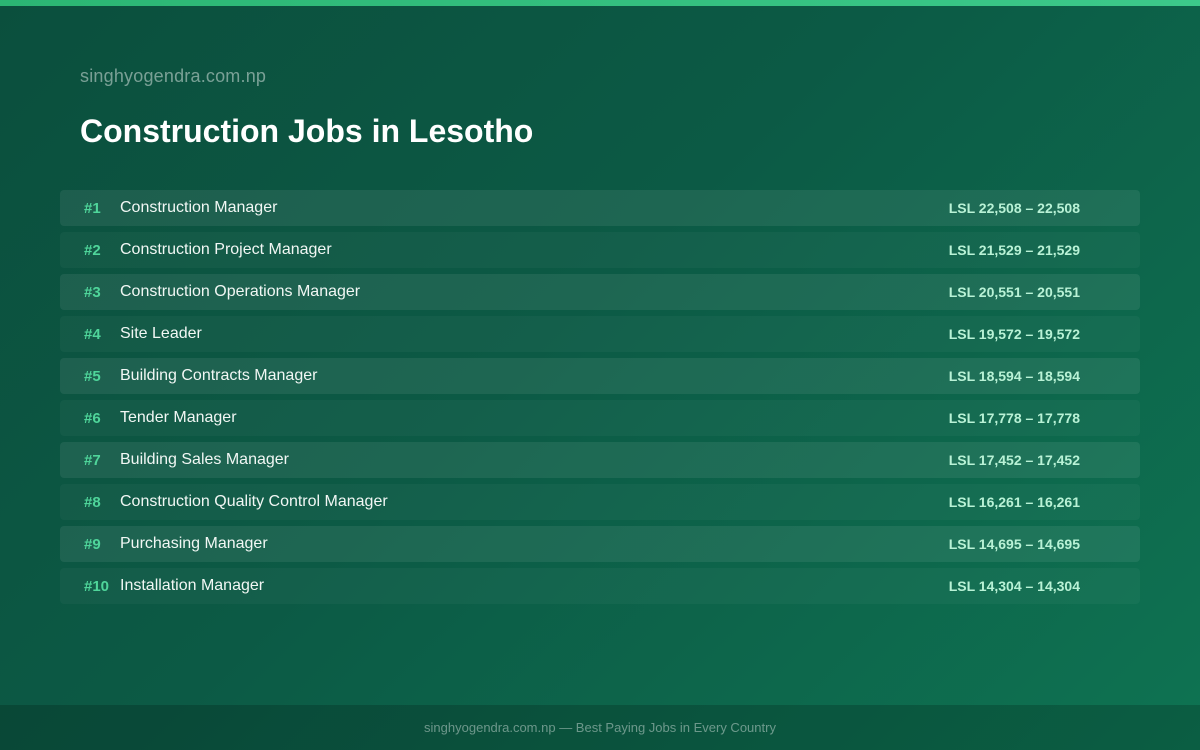 Image resolution: width=1200 pixels, height=750 pixels. I want to click on job-salary: LSL 14,695 – 14,695, so click(1014, 544).